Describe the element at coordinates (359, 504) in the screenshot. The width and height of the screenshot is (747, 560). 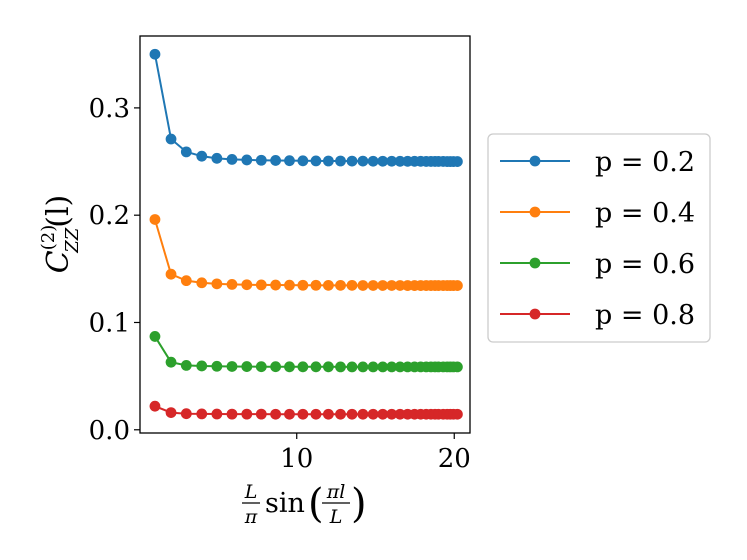
I see `x-label-paren-right: )` at that location.